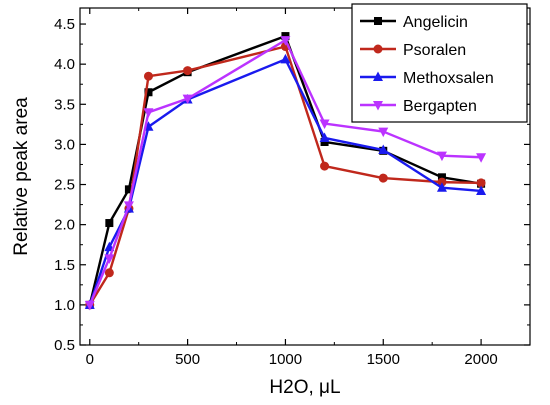 This screenshot has width=550, height=405. I want to click on x-tick-label: 2000, so click(480, 359).